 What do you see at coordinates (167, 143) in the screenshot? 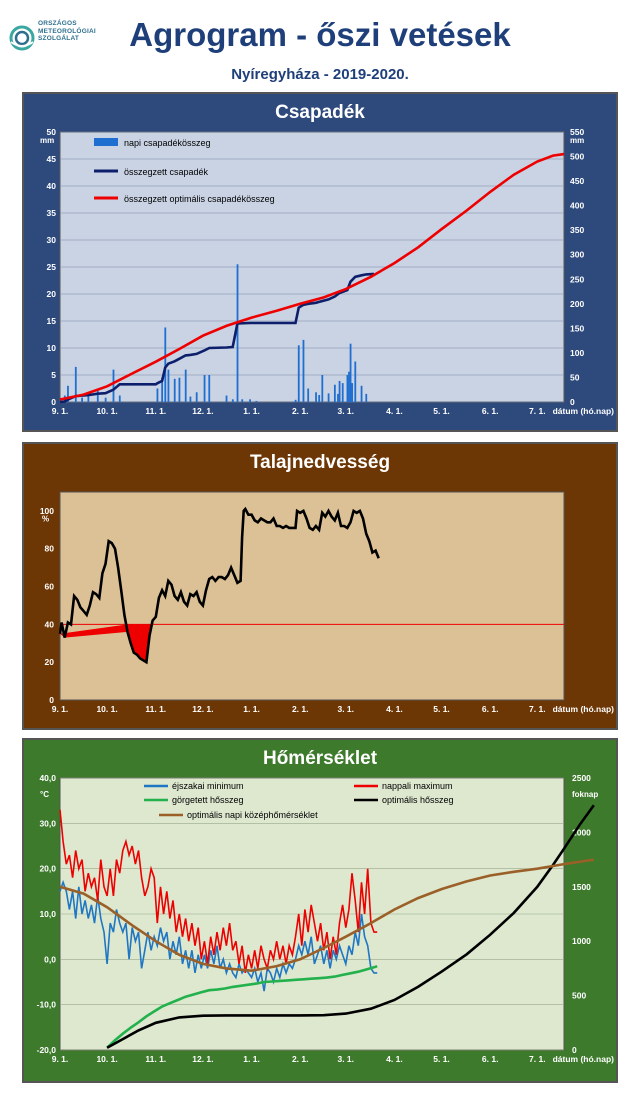
I see `legend-label: napi csapadékösszeg` at bounding box center [167, 143].